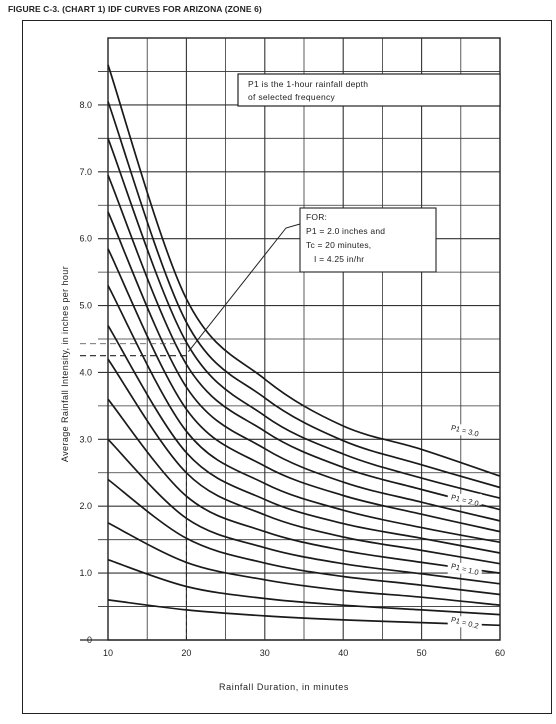  I want to click on example-leader-line, so click(244, 288).